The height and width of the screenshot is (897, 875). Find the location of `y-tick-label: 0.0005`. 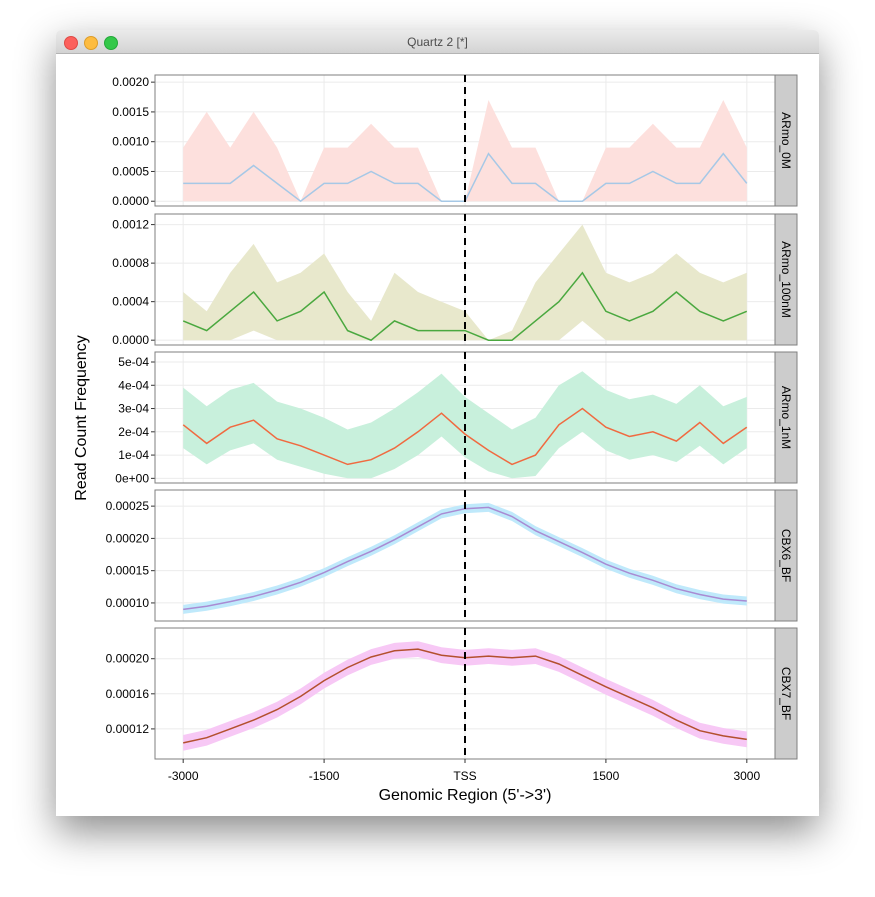

y-tick-label: 0.0005 is located at coordinates (130, 171).